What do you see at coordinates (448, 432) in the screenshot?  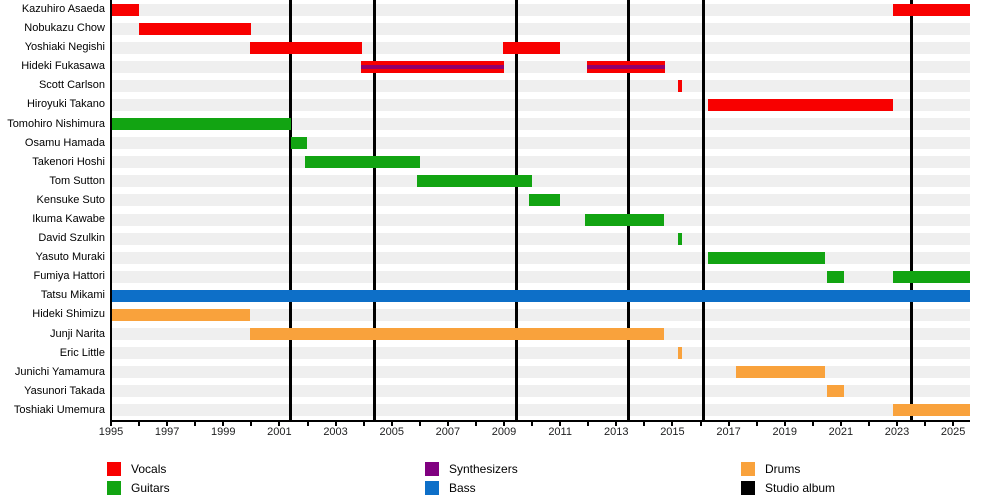 I see `year-label: 2007` at bounding box center [448, 432].